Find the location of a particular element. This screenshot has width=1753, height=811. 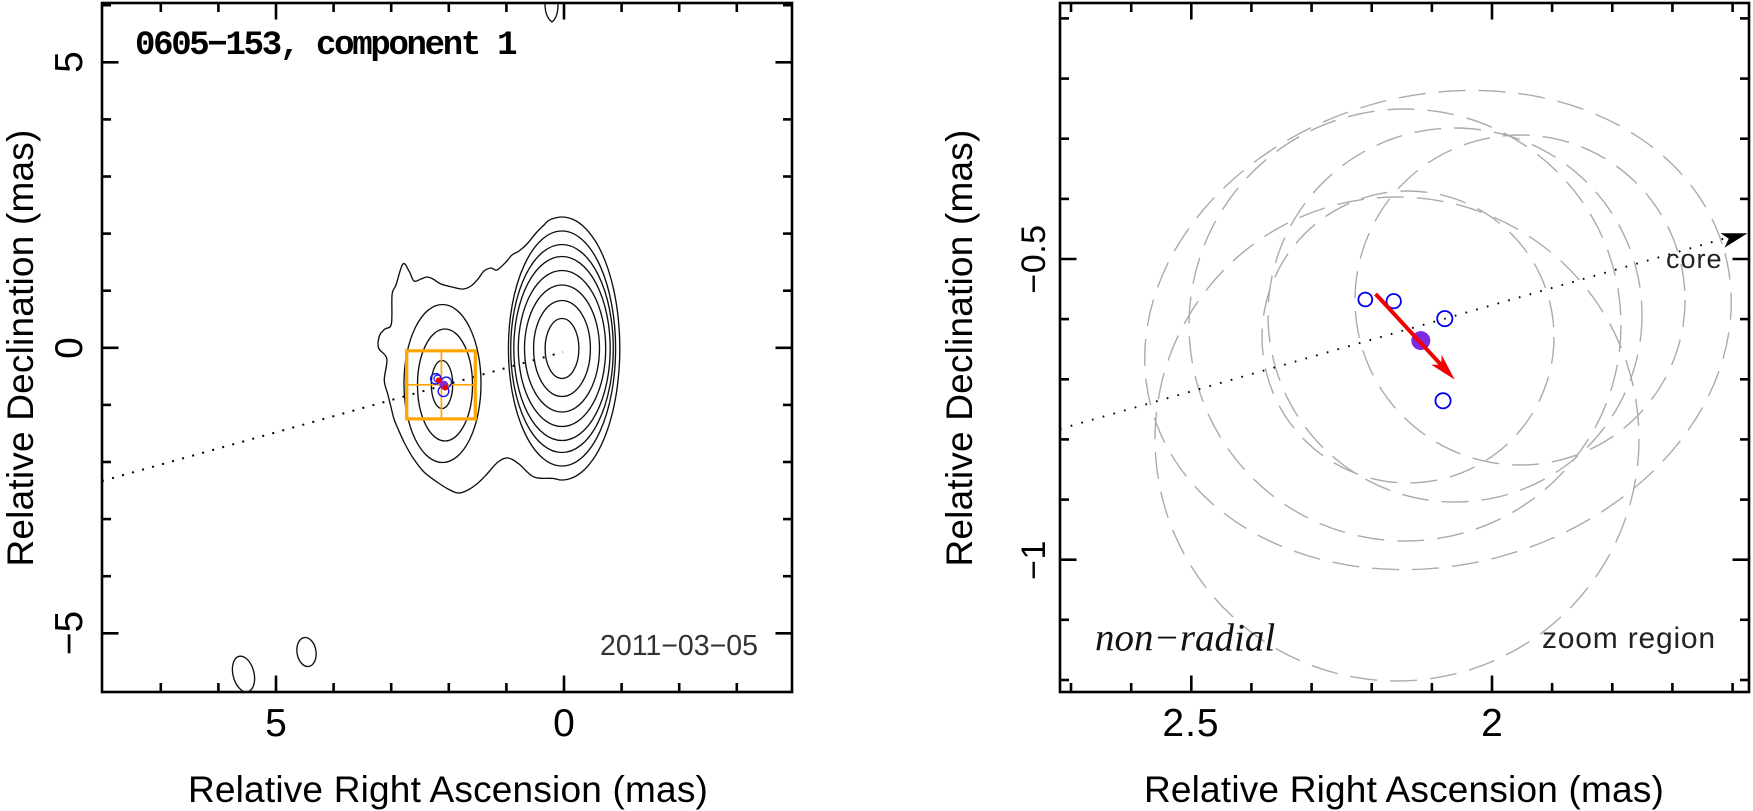

svg-text: core is located at coordinates (1694, 259).